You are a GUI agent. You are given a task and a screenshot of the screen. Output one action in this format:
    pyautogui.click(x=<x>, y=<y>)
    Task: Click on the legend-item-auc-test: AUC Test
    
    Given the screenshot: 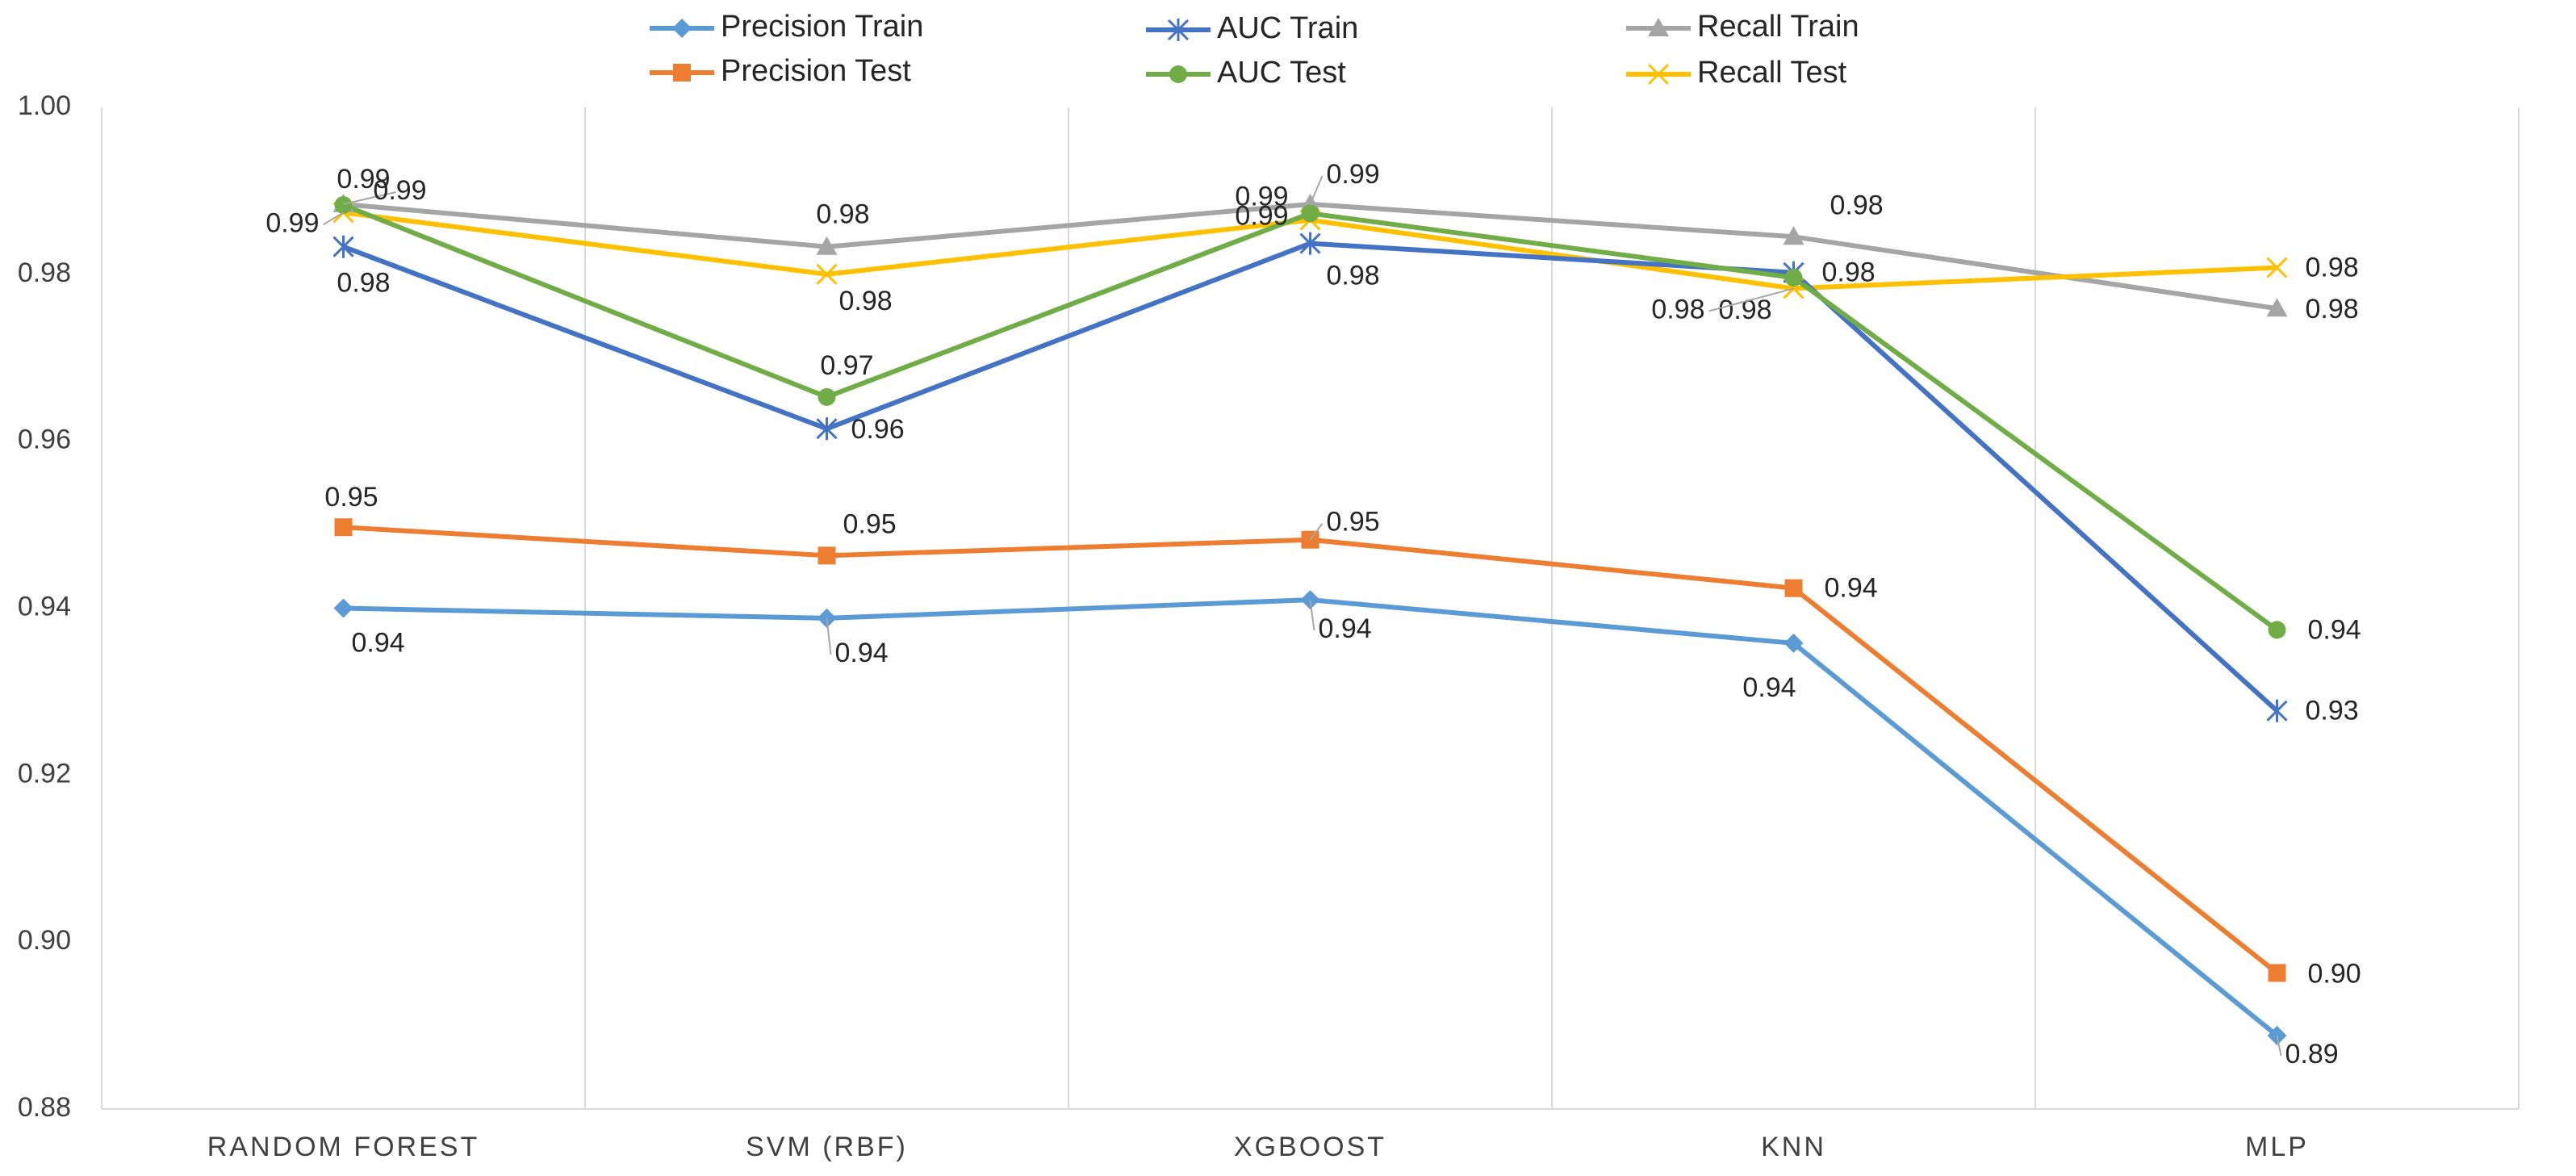 What is the action you would take?
    pyautogui.click(x=1246, y=73)
    